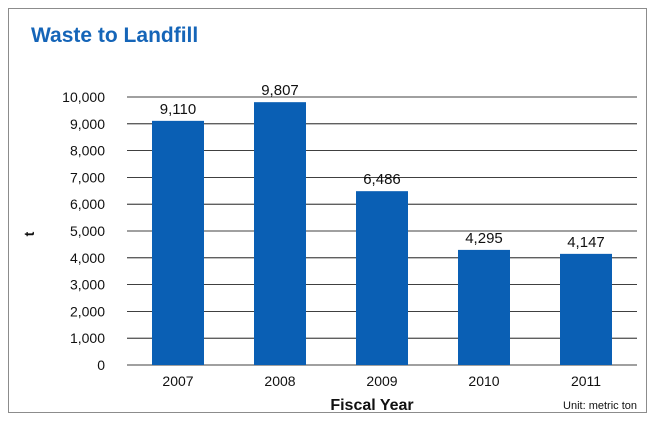 The image size is (657, 421). Describe the element at coordinates (177, 381) in the screenshot. I see `x-tick-label: 2007` at that location.